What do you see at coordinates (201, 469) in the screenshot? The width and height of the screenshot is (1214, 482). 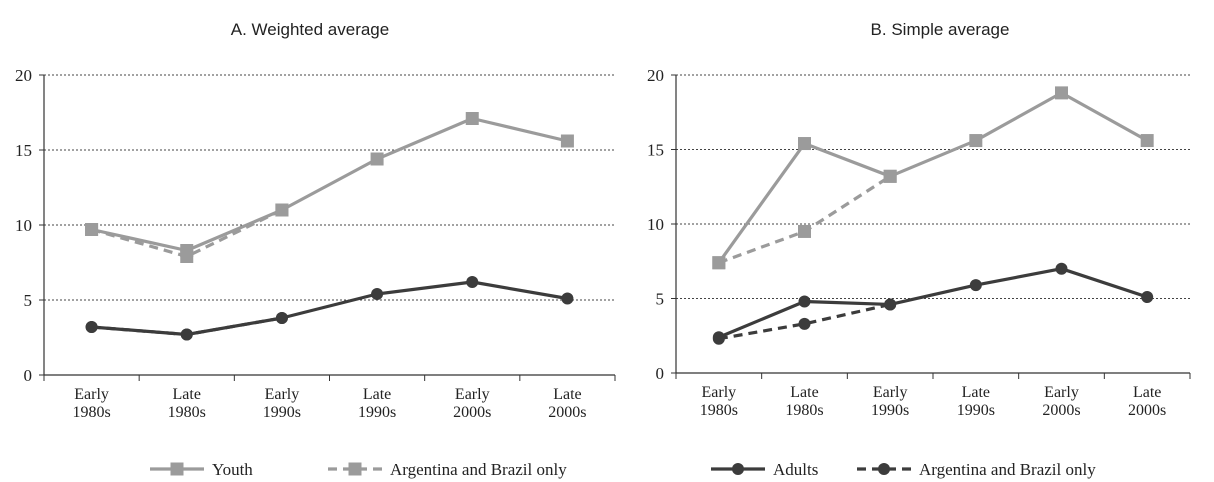 I see `legend-item: Youth` at bounding box center [201, 469].